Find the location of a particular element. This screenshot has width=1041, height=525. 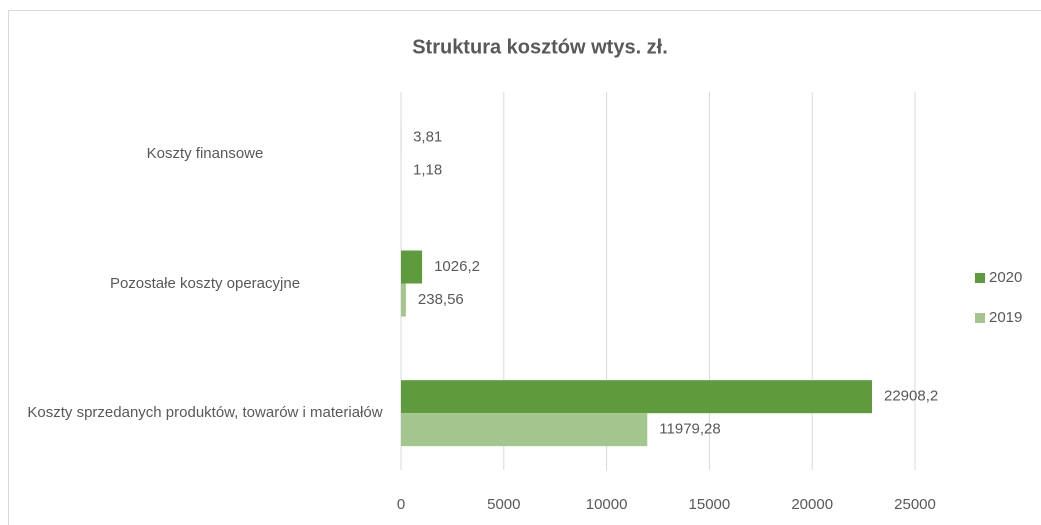

data-label: 11979,28 is located at coordinates (689, 429).